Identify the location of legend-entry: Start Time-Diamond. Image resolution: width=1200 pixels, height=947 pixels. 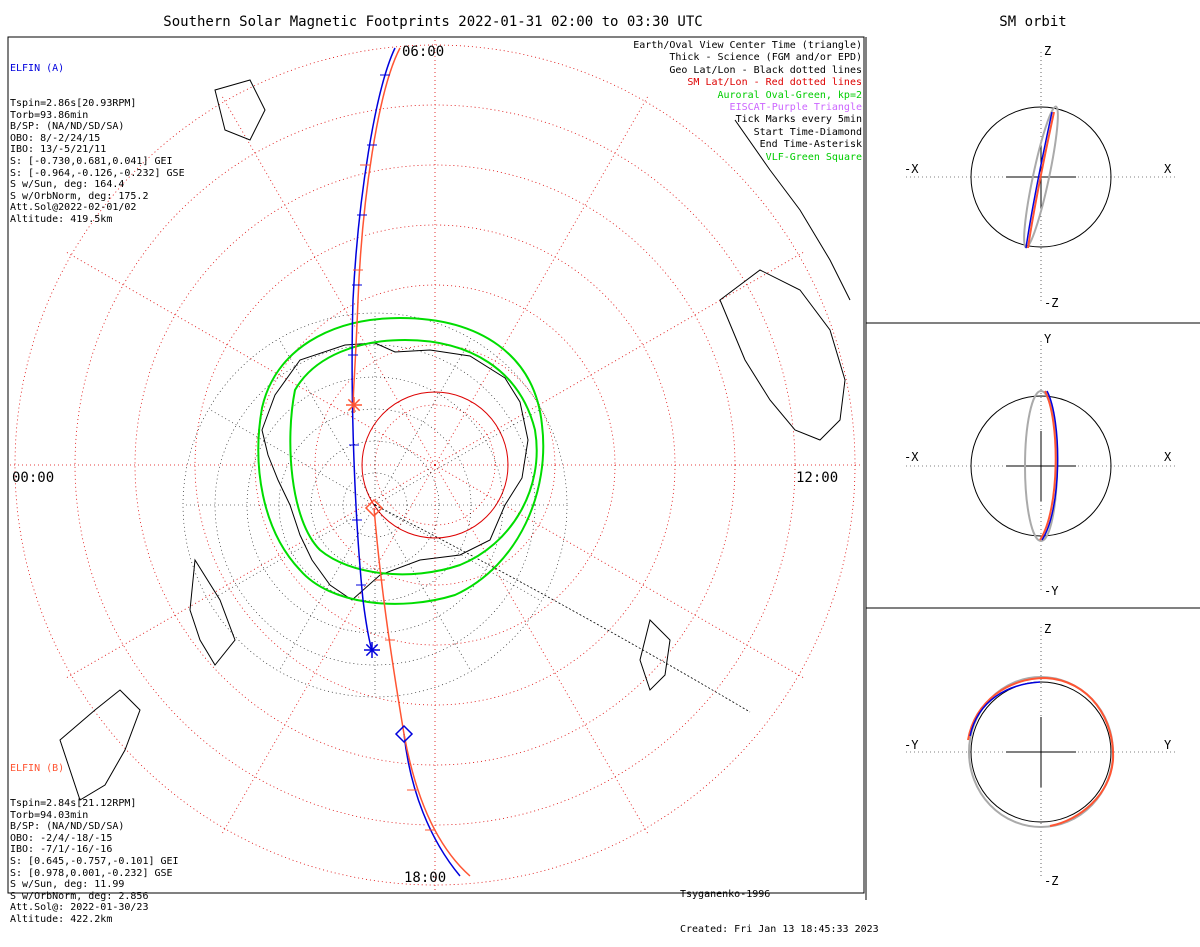
(807, 132).